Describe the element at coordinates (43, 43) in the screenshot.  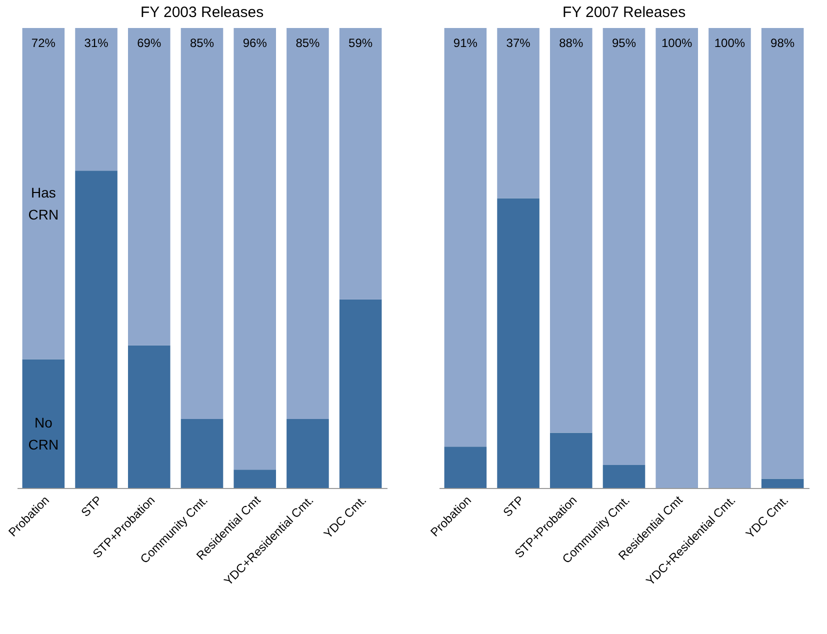
I see `data-label: 72%` at that location.